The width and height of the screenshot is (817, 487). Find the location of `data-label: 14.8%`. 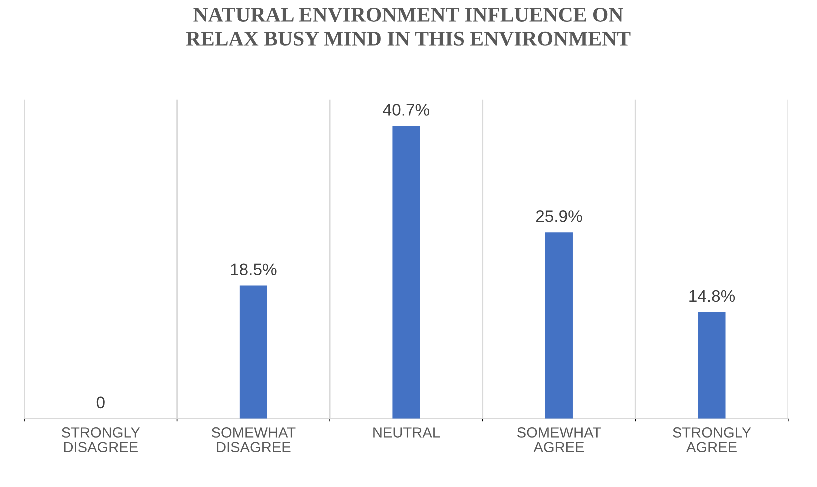

data-label: 14.8% is located at coordinates (713, 296).